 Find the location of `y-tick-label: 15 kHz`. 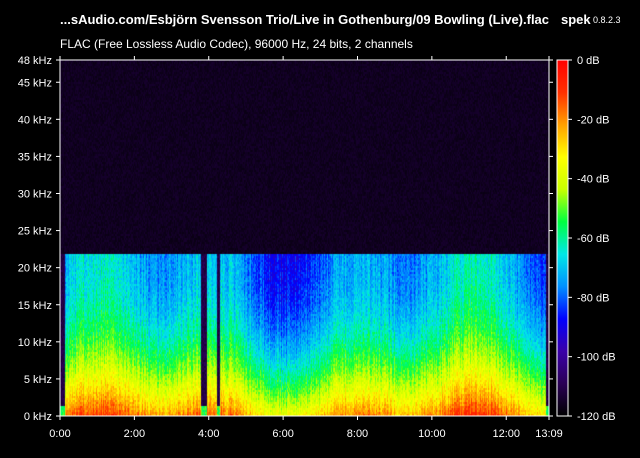

y-tick-label: 15 kHz is located at coordinates (35, 306).